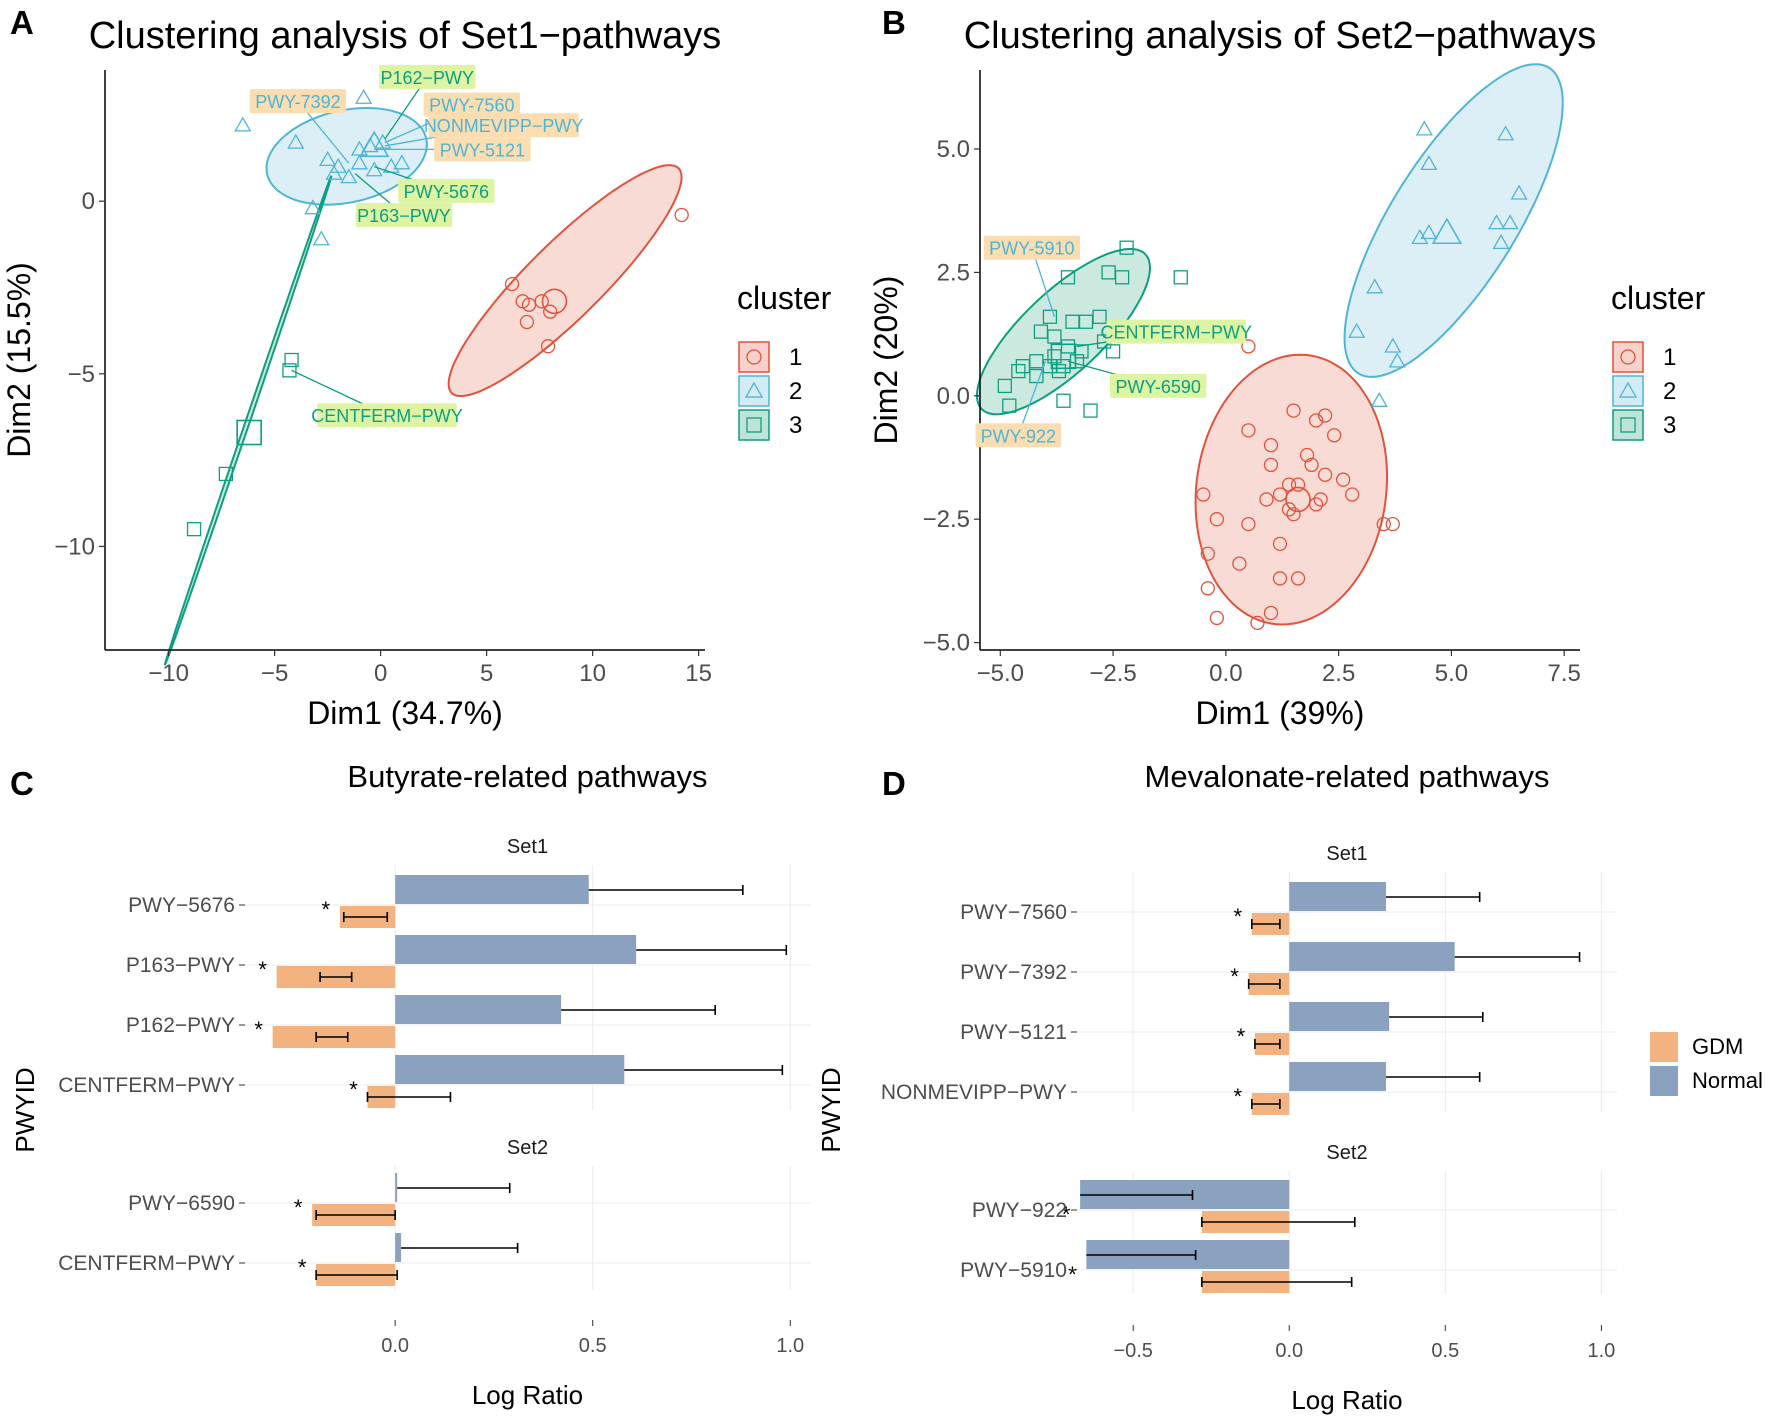 The image size is (1772, 1418). What do you see at coordinates (1013, 1032) in the screenshot?
I see `panel-d-category-label: PWY−5121` at bounding box center [1013, 1032].